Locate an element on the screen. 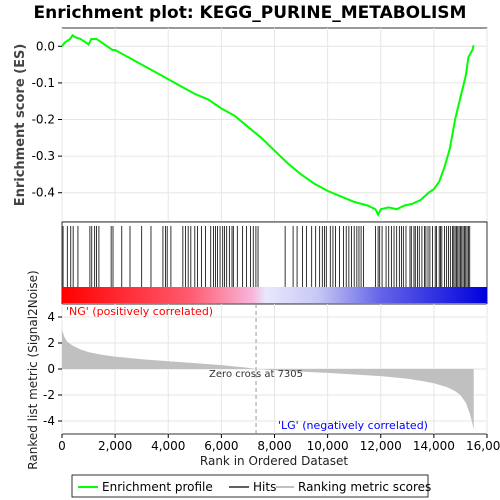  positive-correlation-label: 'NG' (positively correlated) is located at coordinates (139, 311).